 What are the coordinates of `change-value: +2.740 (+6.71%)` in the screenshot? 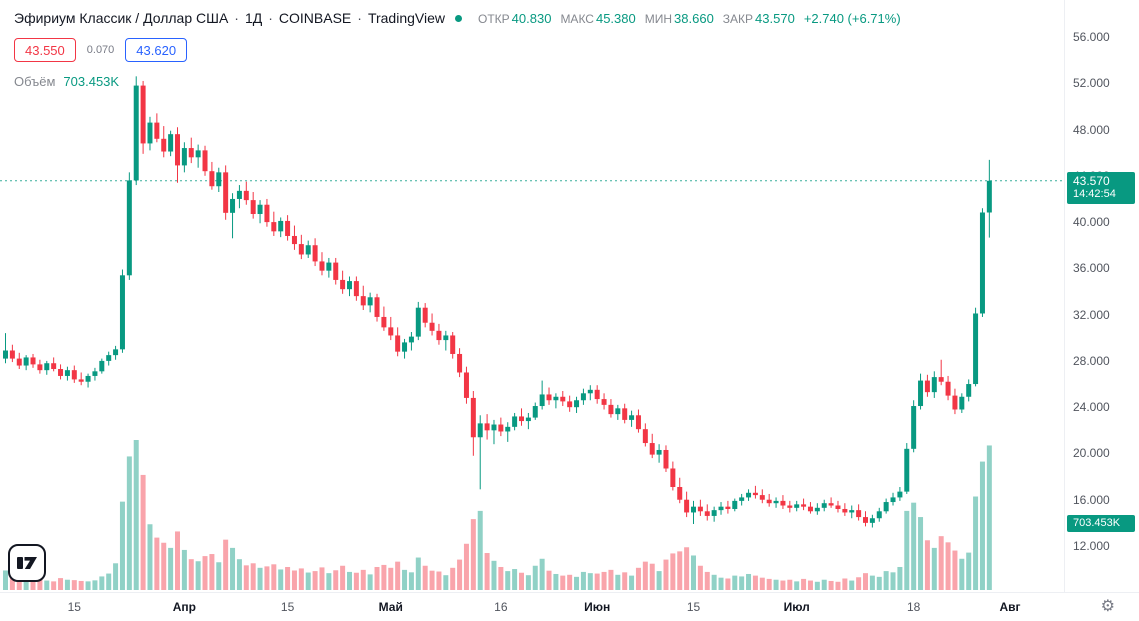 It's located at (852, 18).